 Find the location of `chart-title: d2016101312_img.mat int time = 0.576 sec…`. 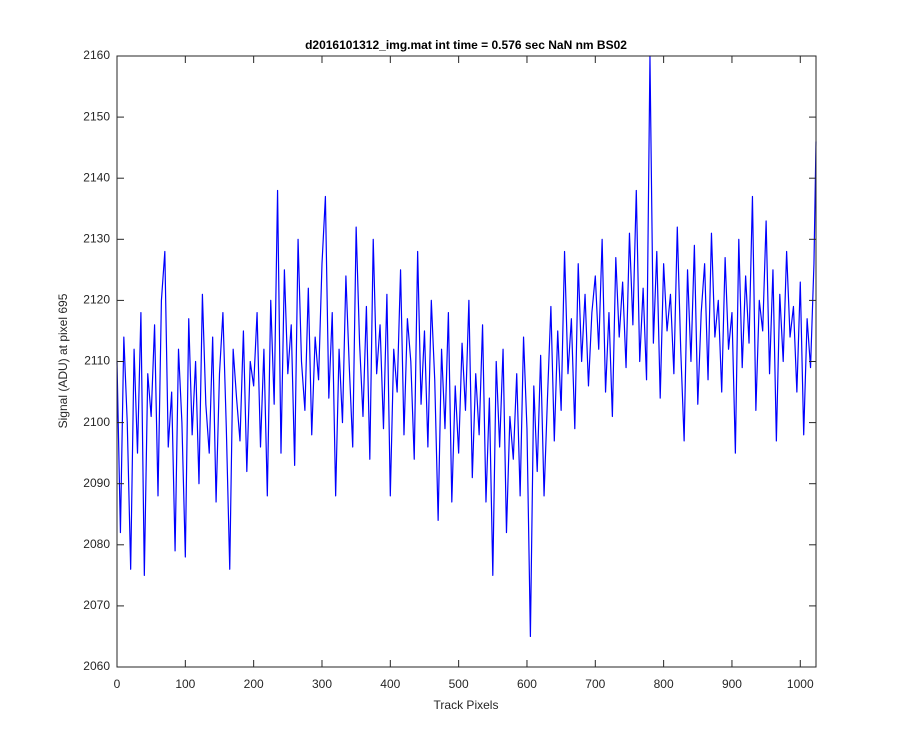

chart-title: d2016101312_img.mat int time = 0.576 sec… is located at coordinates (466, 45).